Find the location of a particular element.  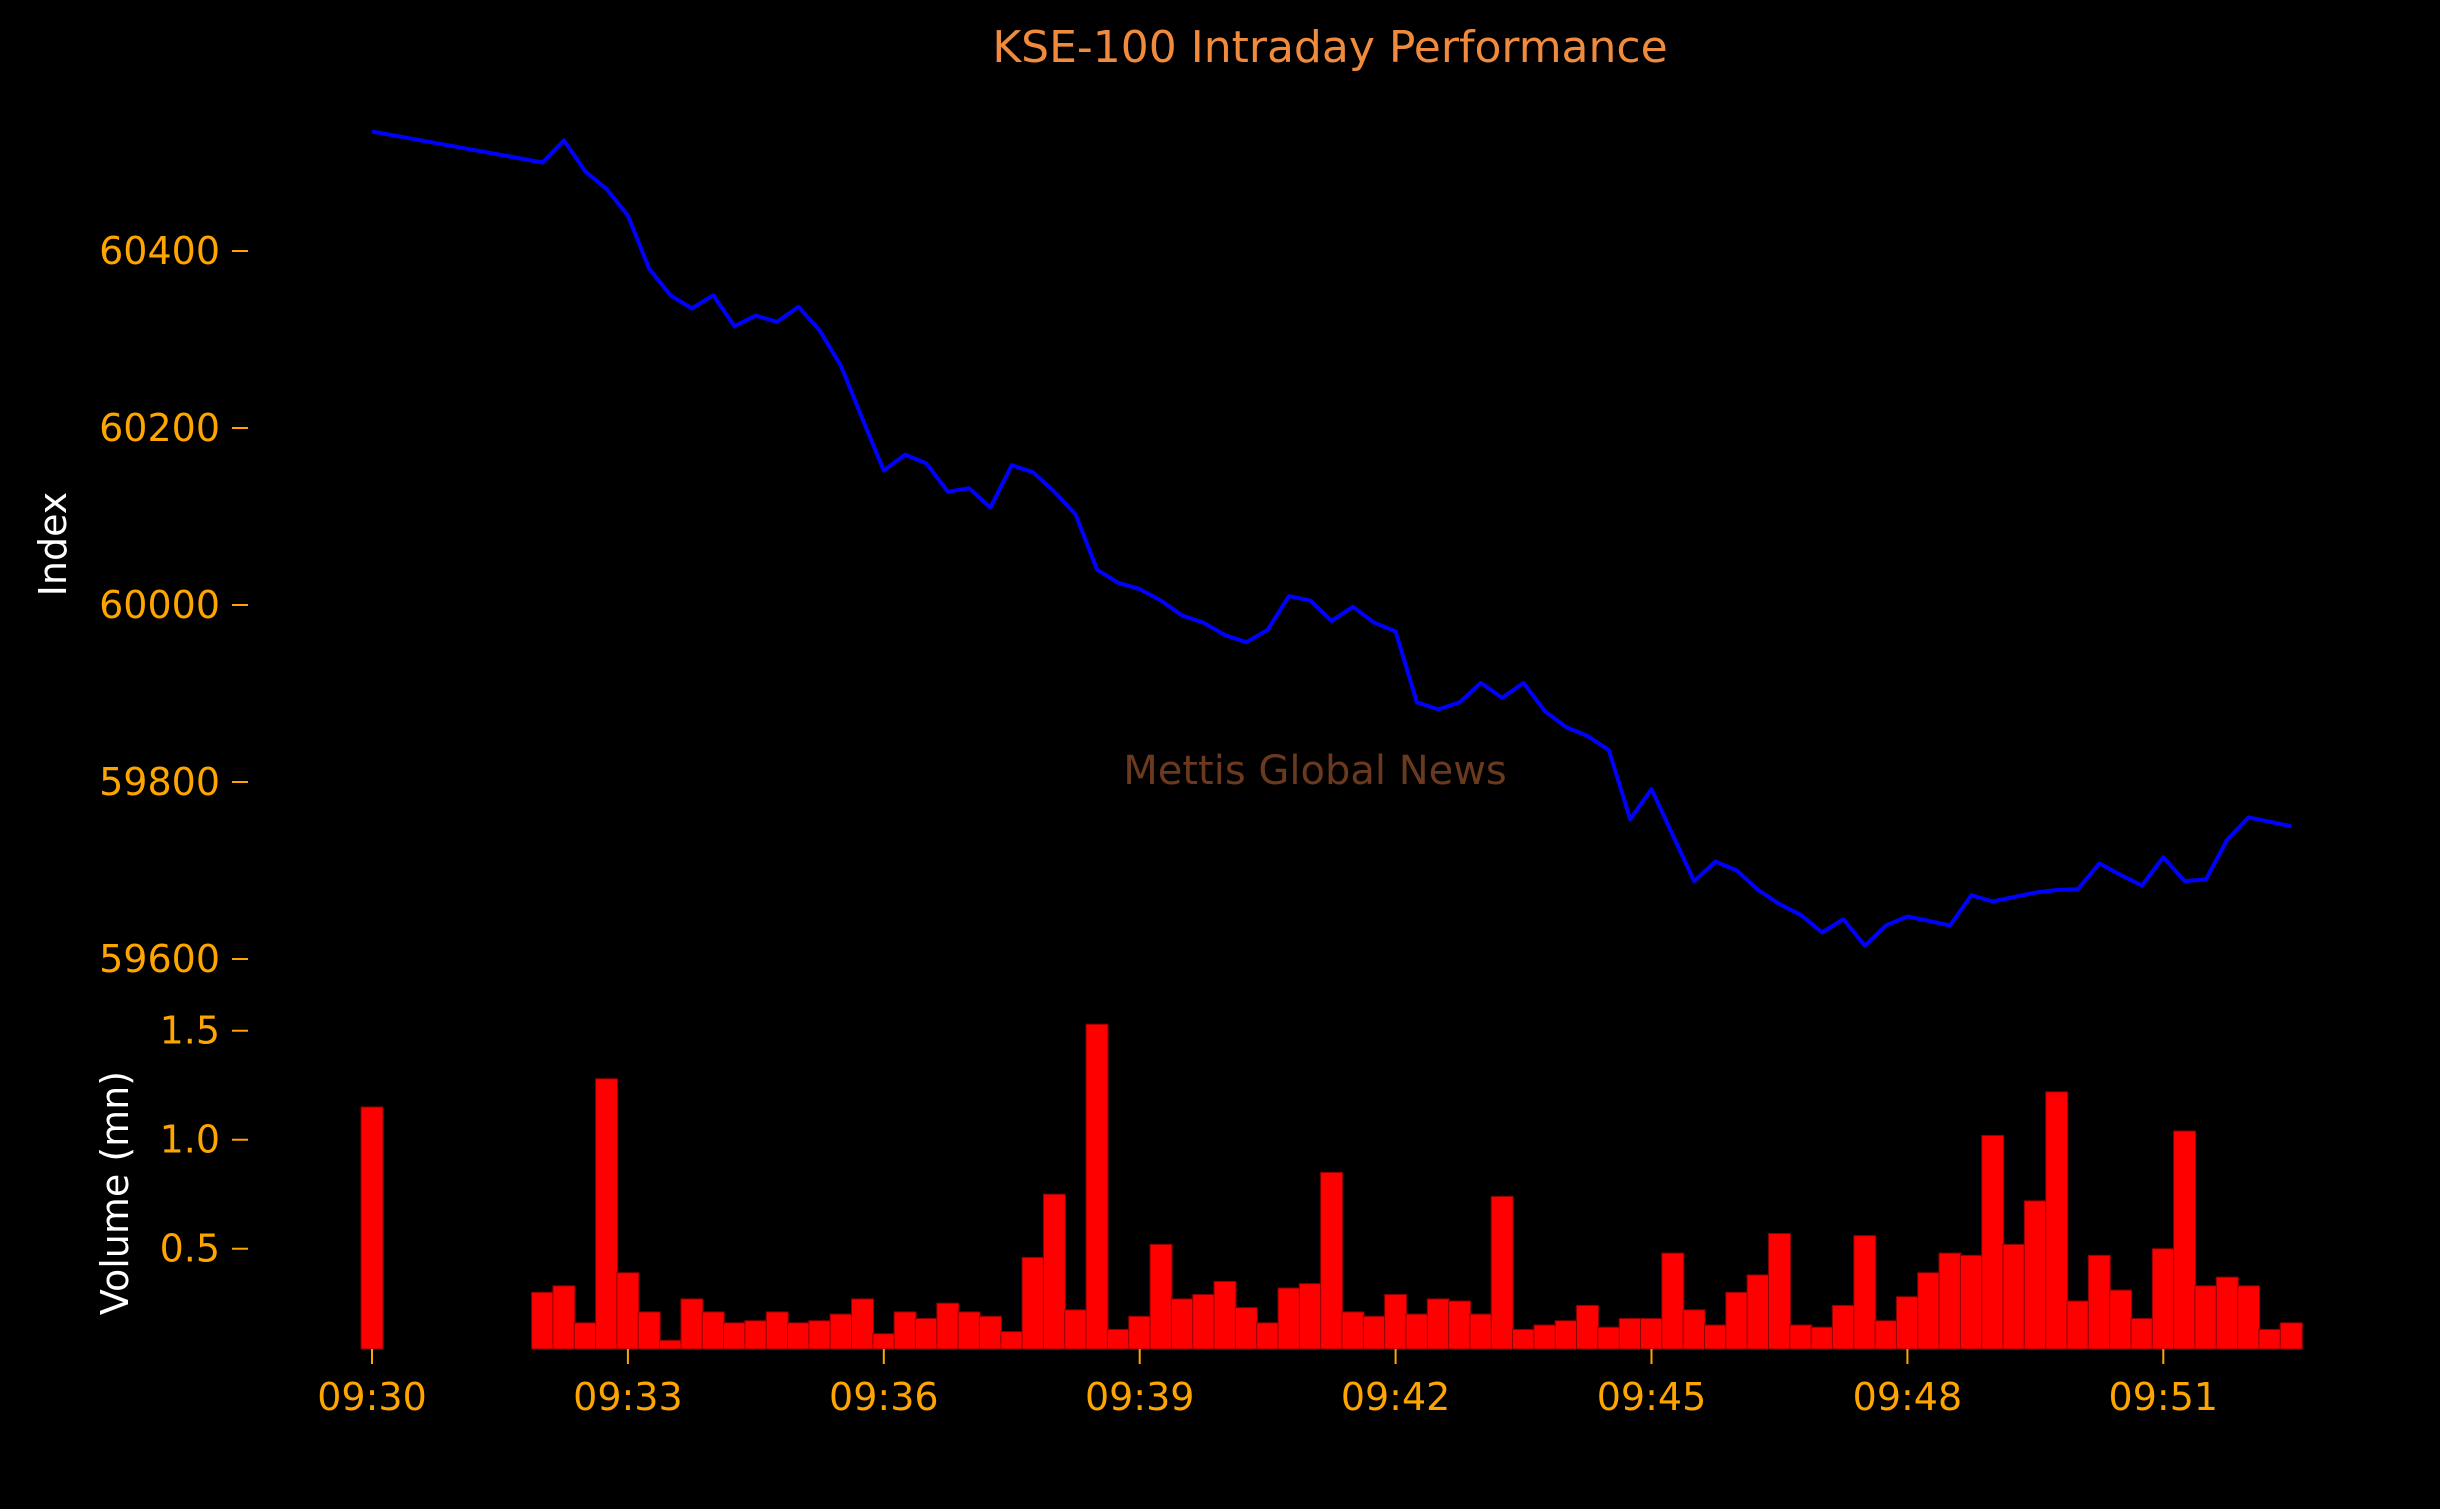

index-y-axis: 59600 59800 60000 60200 60400 is located at coordinates (173, 605).